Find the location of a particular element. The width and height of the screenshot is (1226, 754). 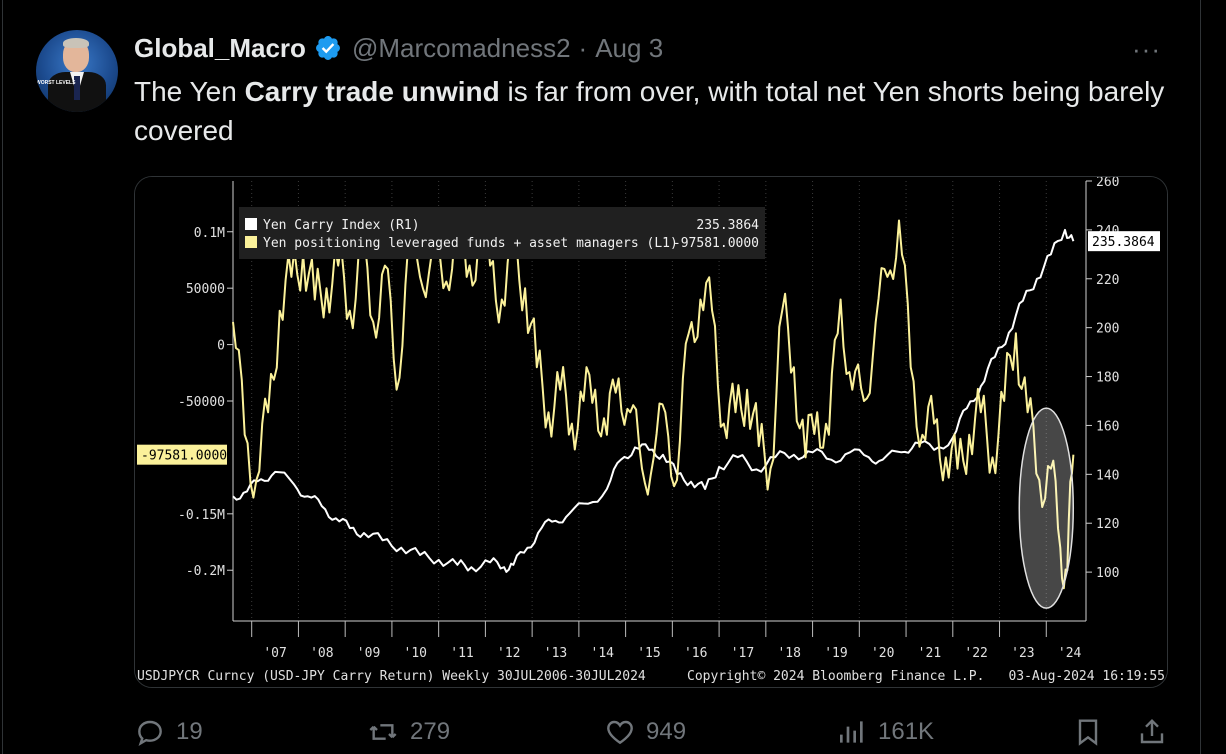

share-button is located at coordinates (1157, 732).